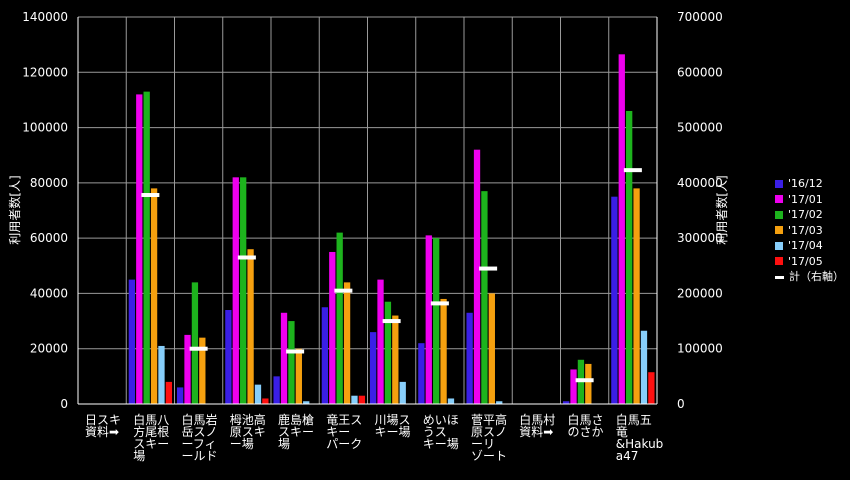 The height and width of the screenshot is (480, 850). Describe the element at coordinates (640, 437) in the screenshot. I see `x-tick-label: 白馬五竜&Hakub a47` at that location.